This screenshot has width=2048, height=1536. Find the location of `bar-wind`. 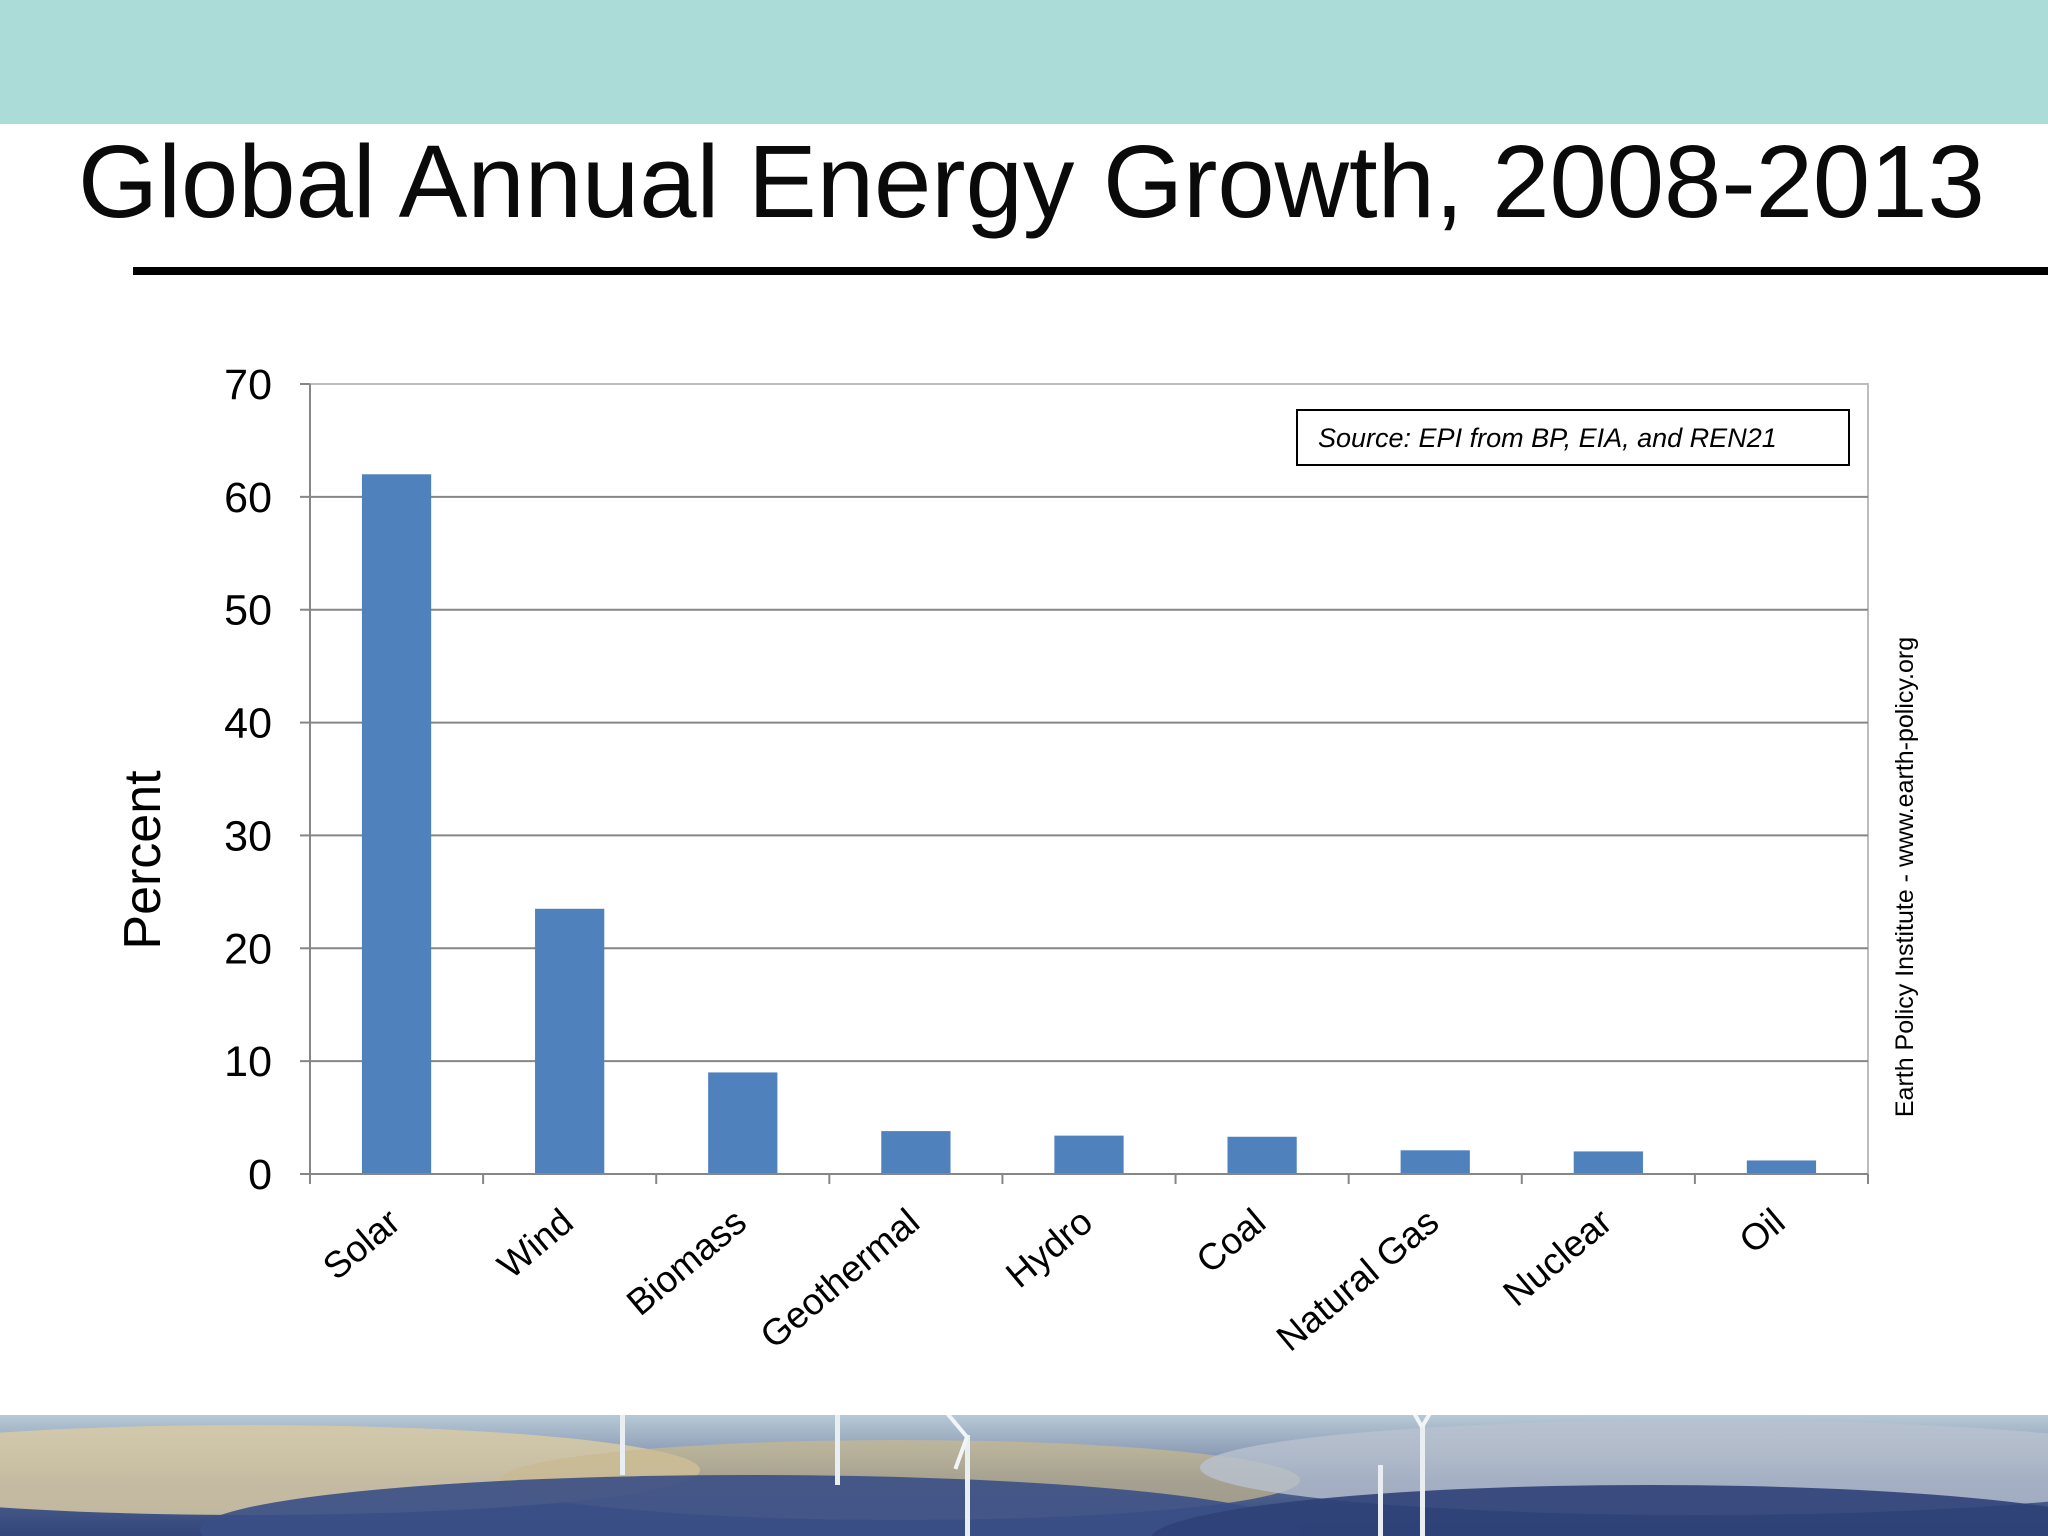

bar-wind is located at coordinates (570, 1041).